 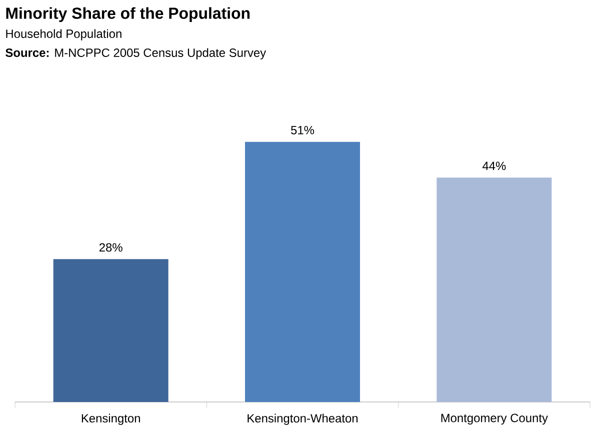 What do you see at coordinates (494, 419) in the screenshot?
I see `x-tick-label: Montgomery County` at bounding box center [494, 419].